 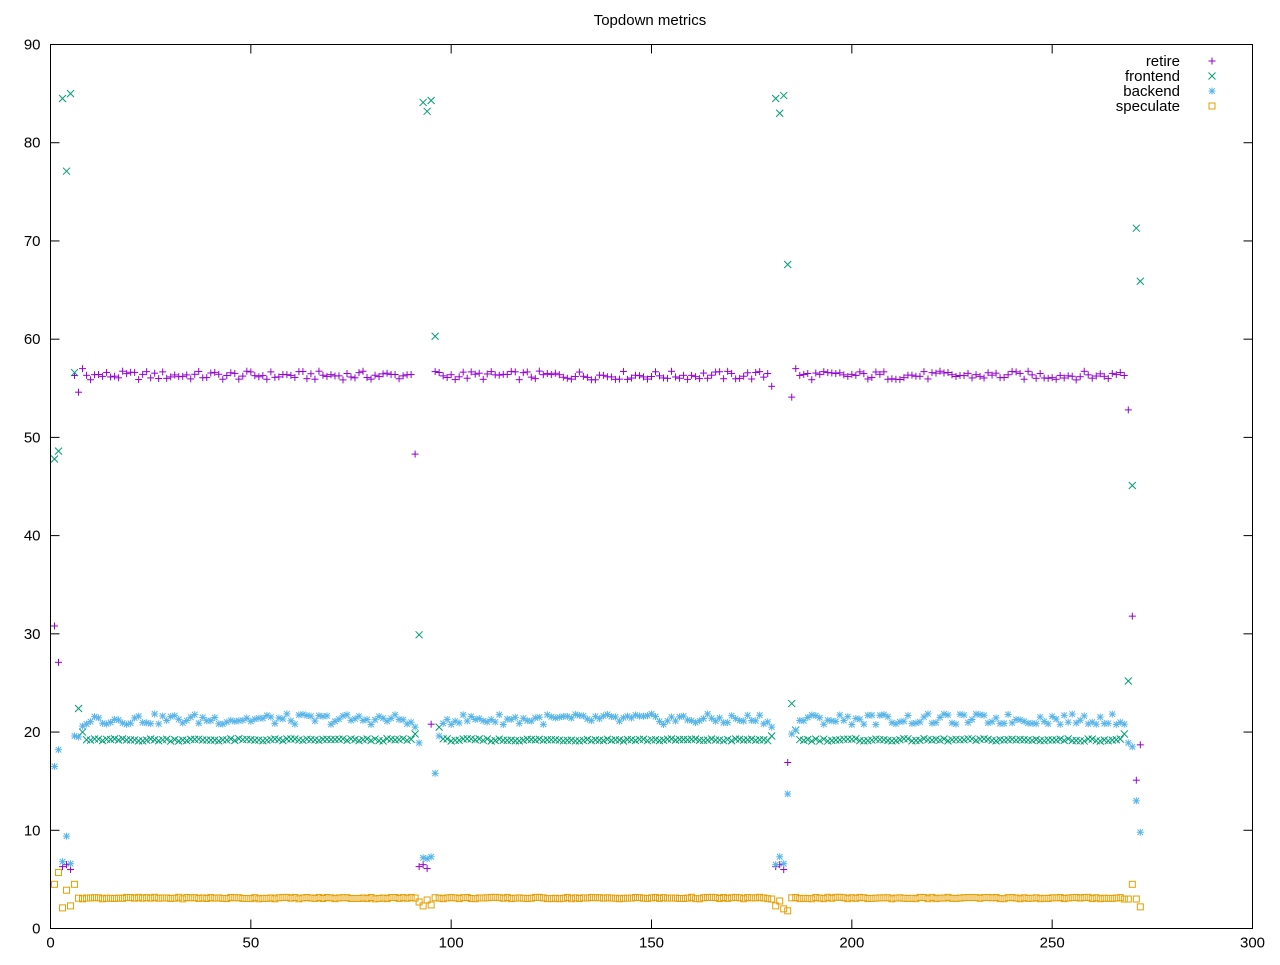 What do you see at coordinates (32, 45) in the screenshot?
I see `y-tick-label: 90` at bounding box center [32, 45].